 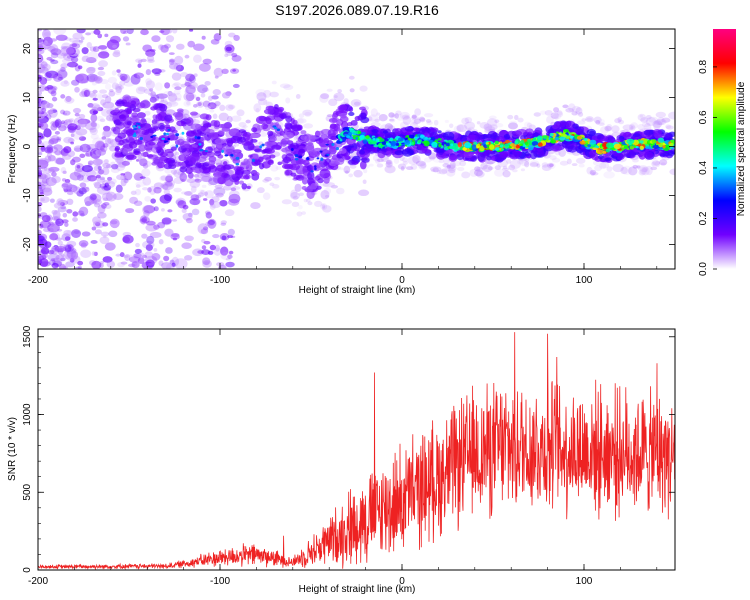 I want to click on snr-x-tick-label: 100, so click(x=584, y=581).